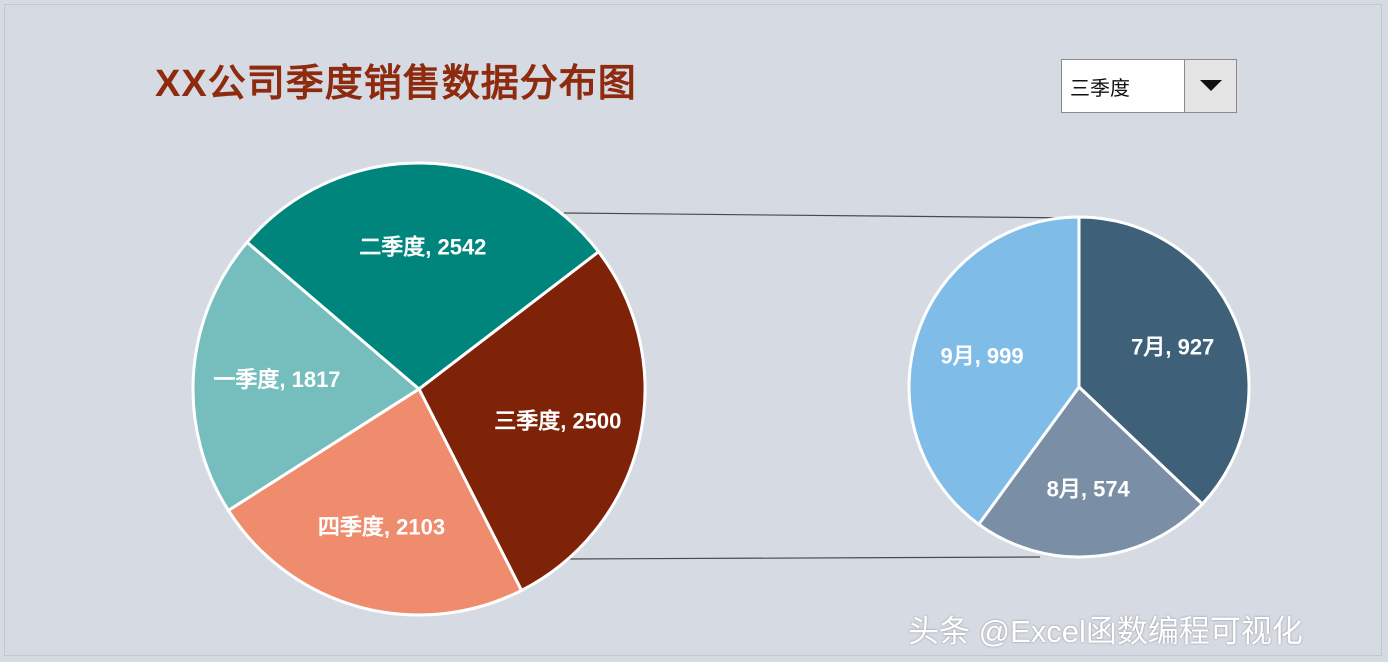 The image size is (1388, 662). I want to click on monthly-pie: 7月, 927 8月, 574 9月, 999, so click(1079, 387).